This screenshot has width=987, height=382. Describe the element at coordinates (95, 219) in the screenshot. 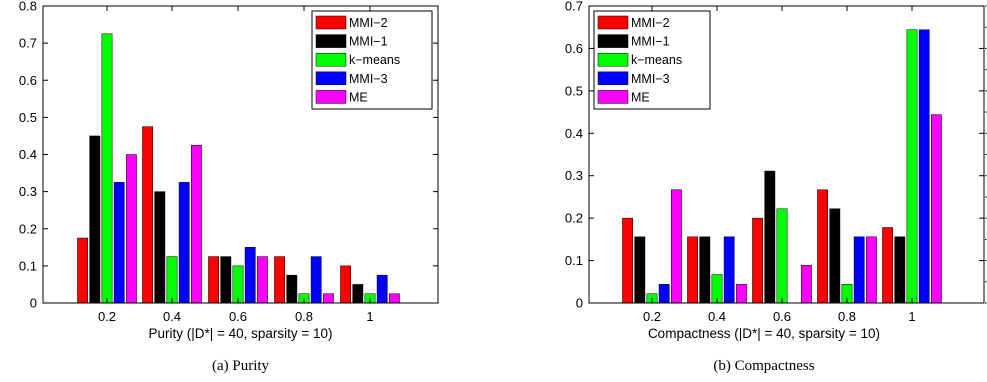

I see `bar-purity-s2-c1` at that location.